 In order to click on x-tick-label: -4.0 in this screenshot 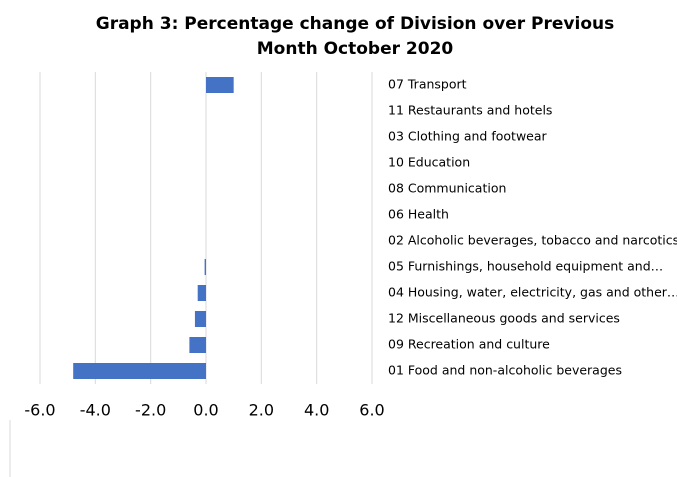, I will do `click(95, 410)`.